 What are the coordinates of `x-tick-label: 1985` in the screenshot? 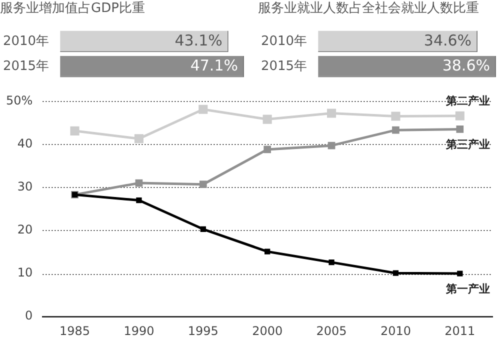 It's located at (74, 331).